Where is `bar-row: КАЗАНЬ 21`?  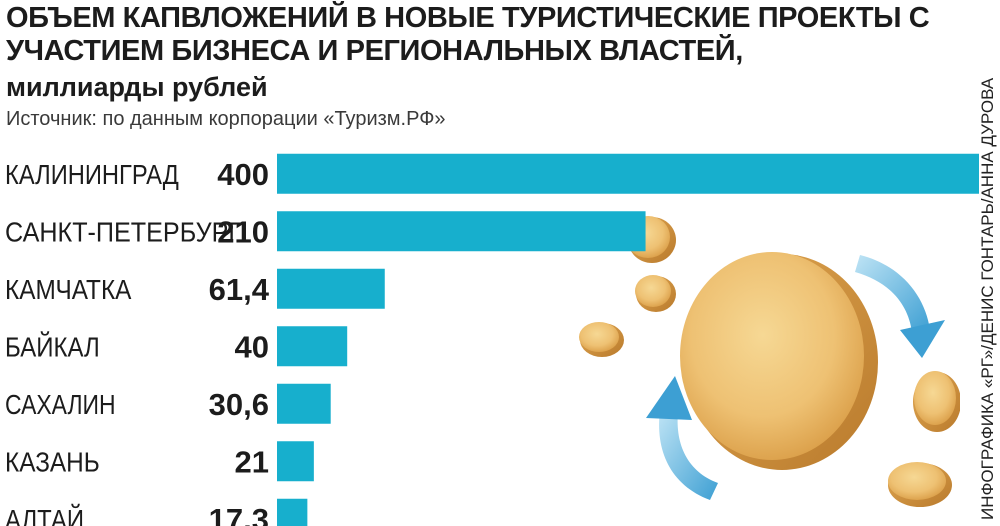
bar-row: КАЗАНЬ 21 is located at coordinates (159, 461).